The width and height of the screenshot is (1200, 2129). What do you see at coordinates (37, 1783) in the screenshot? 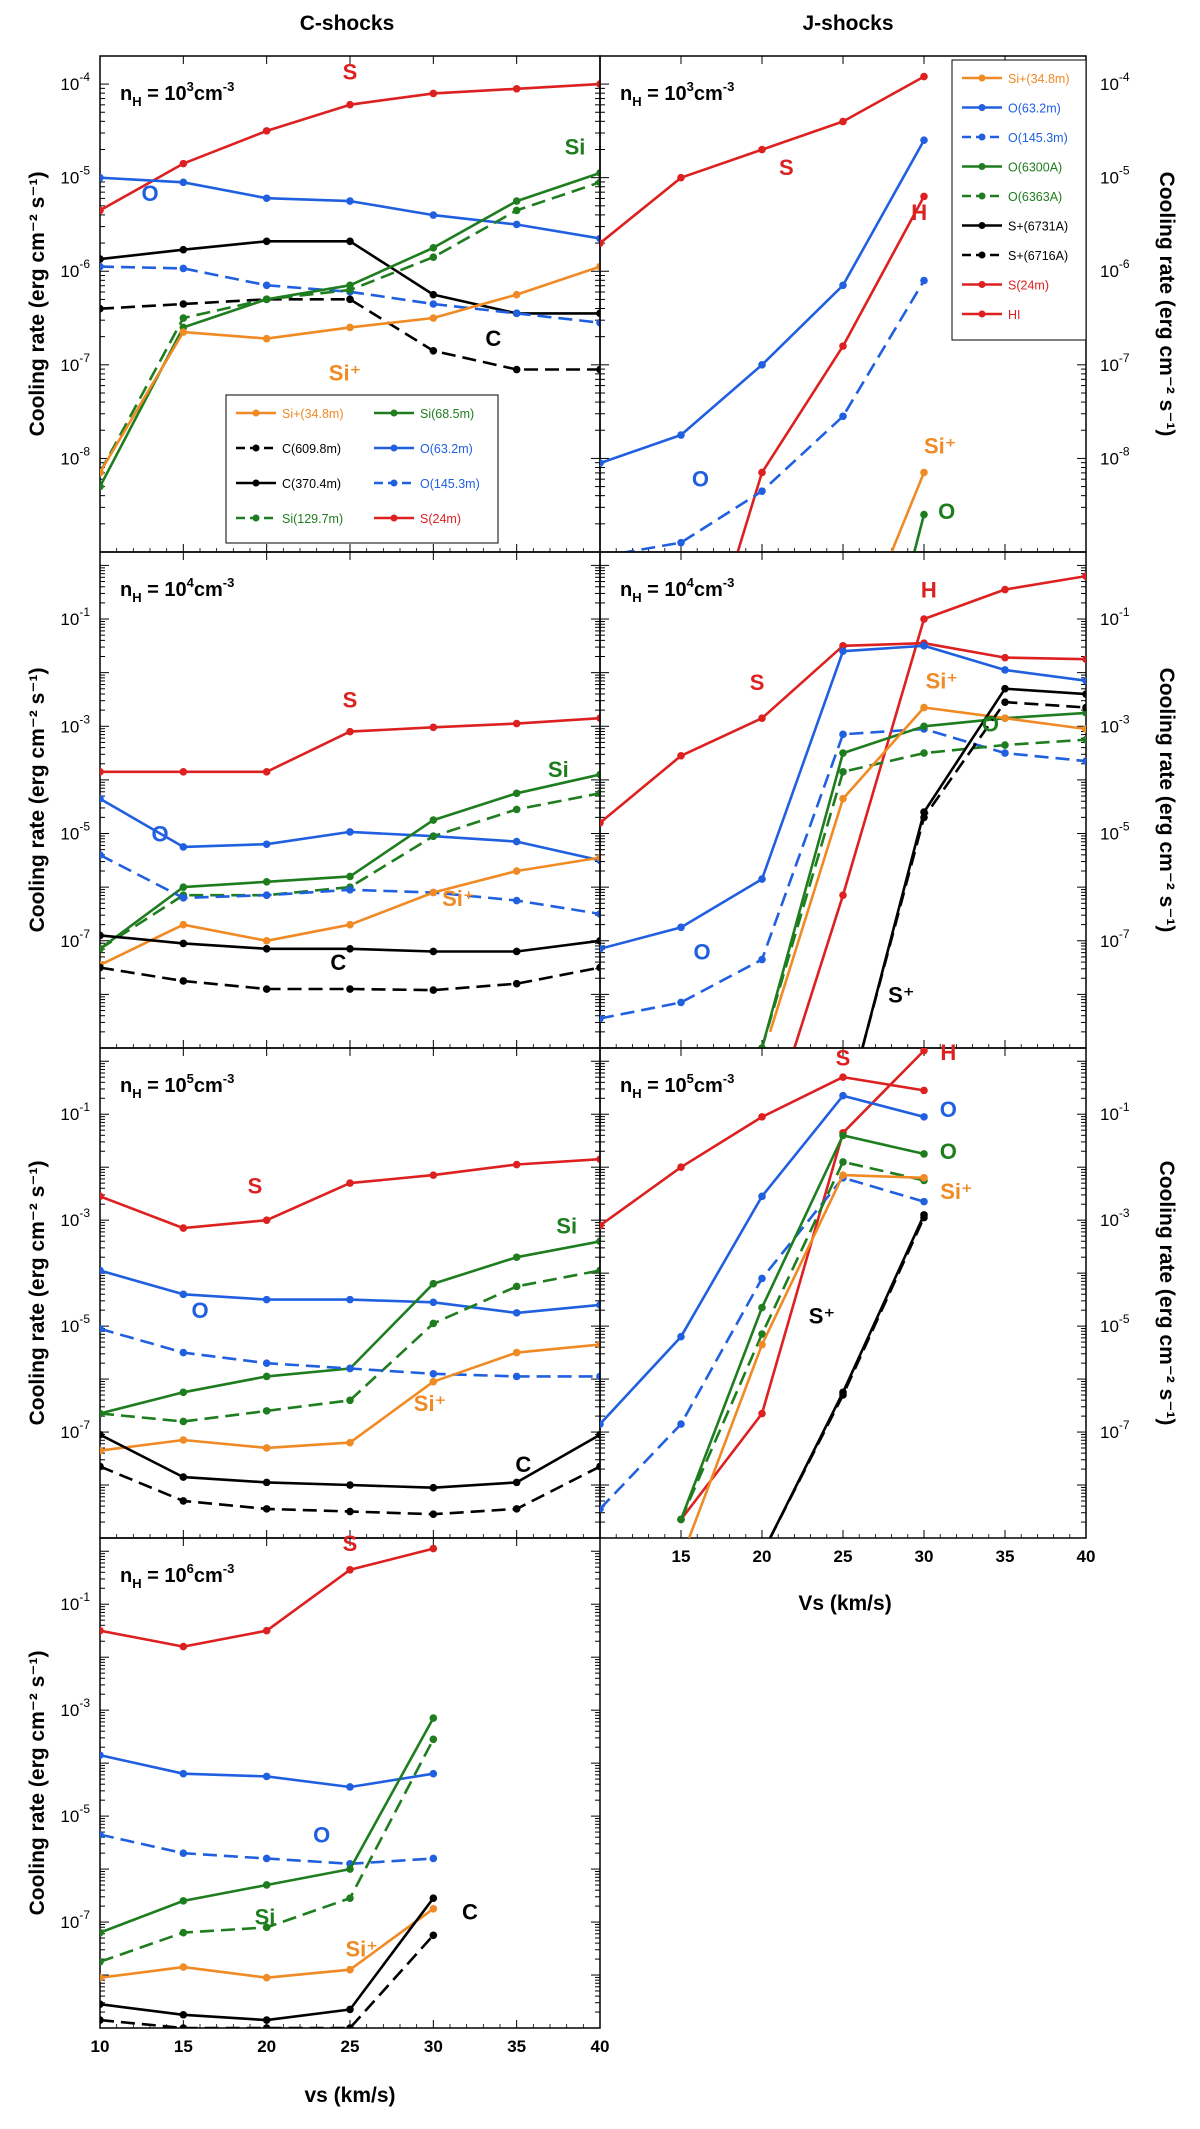
I see `y-axis-label-c-shocks-4: Cooling rate (erg cm⁻² s⁻¹)` at bounding box center [37, 1783].